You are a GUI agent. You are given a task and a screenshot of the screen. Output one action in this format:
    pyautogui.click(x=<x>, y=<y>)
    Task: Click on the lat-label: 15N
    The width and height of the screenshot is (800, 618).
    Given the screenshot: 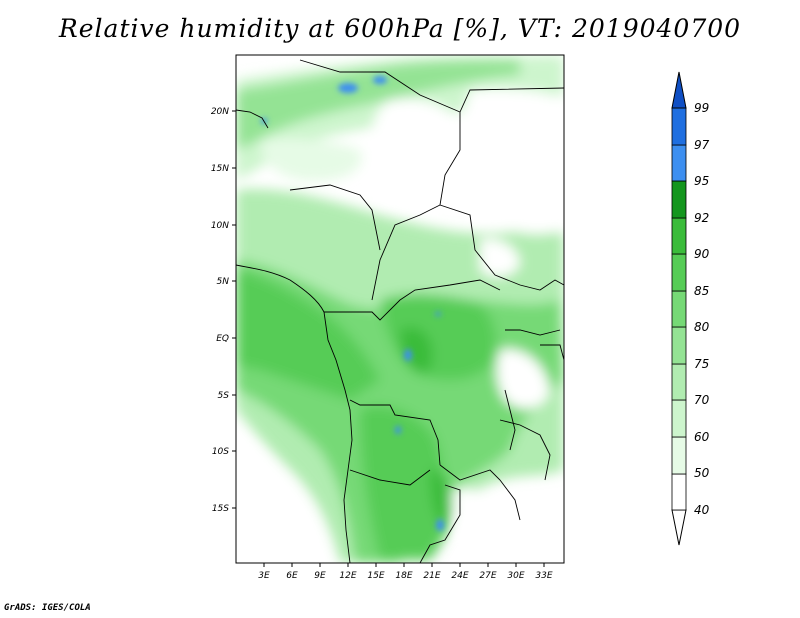 What is the action you would take?
    pyautogui.click(x=220, y=169)
    